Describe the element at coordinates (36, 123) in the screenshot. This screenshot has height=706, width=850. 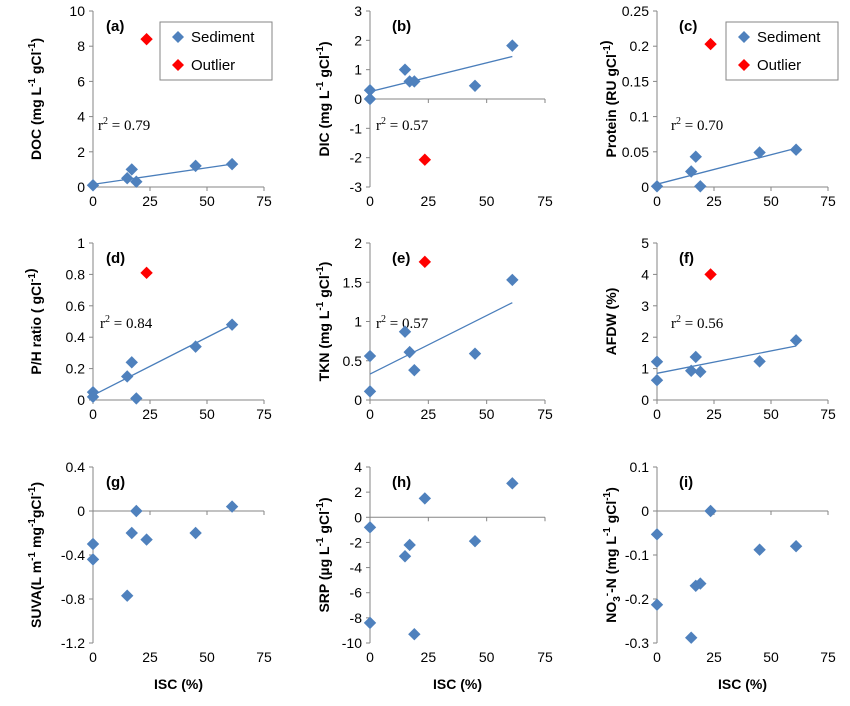
I see `y-label-part: DOC (mg L` at that location.